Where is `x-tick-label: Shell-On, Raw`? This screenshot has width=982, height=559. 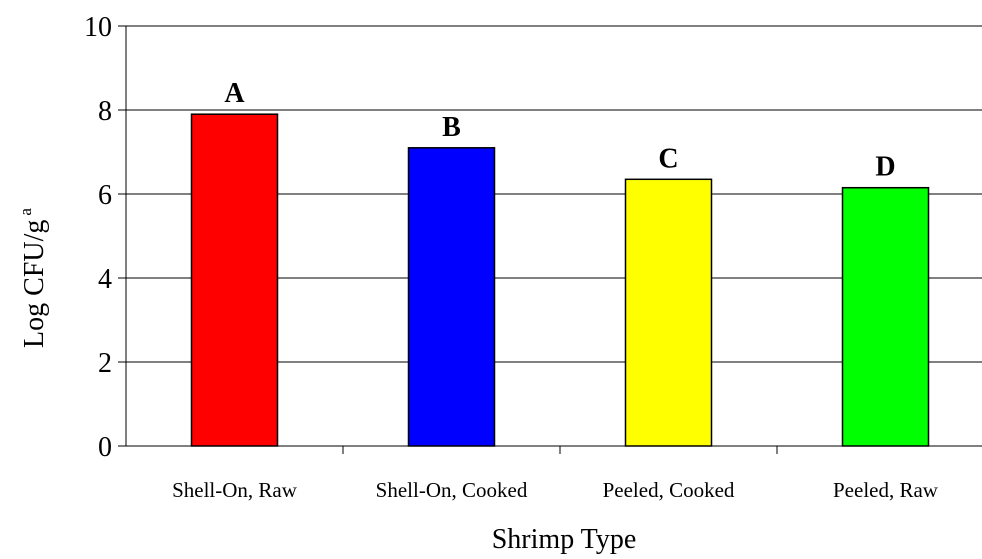 x-tick-label: Shell-On, Raw is located at coordinates (235, 490).